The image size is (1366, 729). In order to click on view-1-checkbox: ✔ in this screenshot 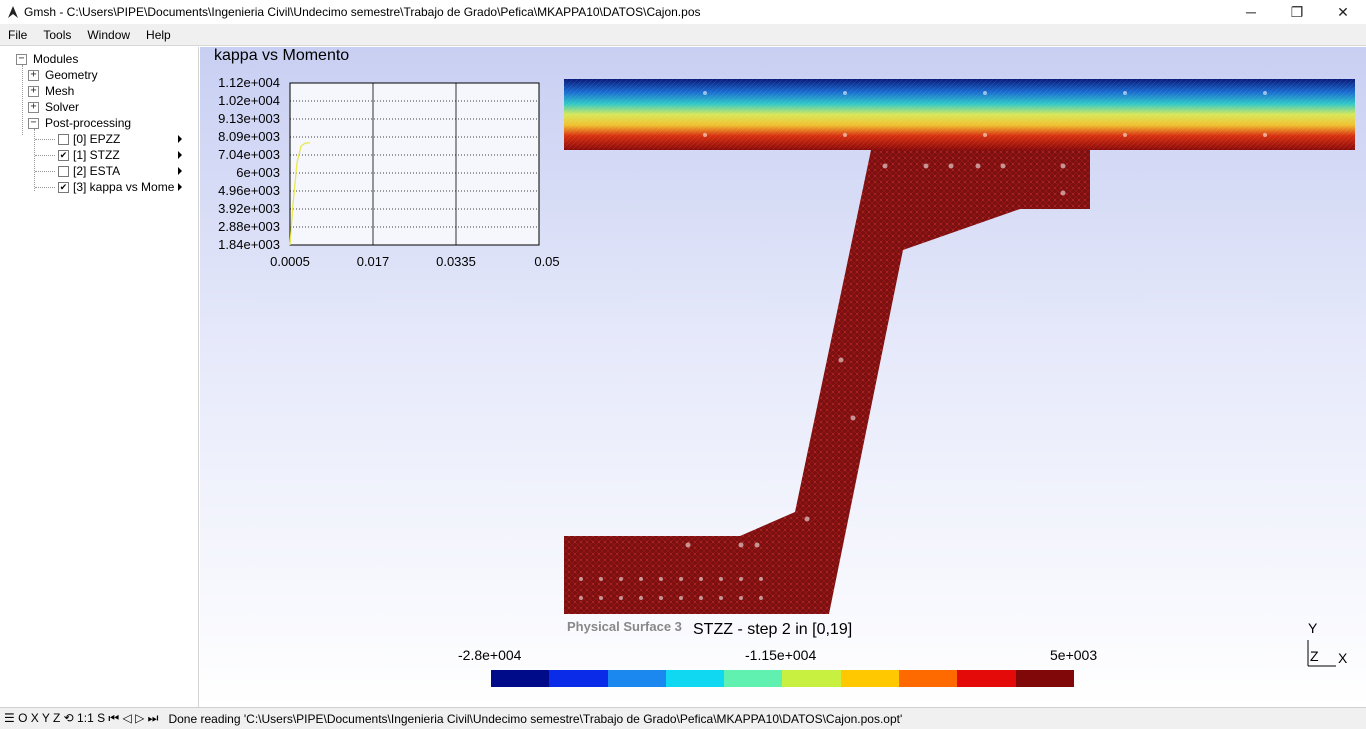, I will do `click(63, 155)`.